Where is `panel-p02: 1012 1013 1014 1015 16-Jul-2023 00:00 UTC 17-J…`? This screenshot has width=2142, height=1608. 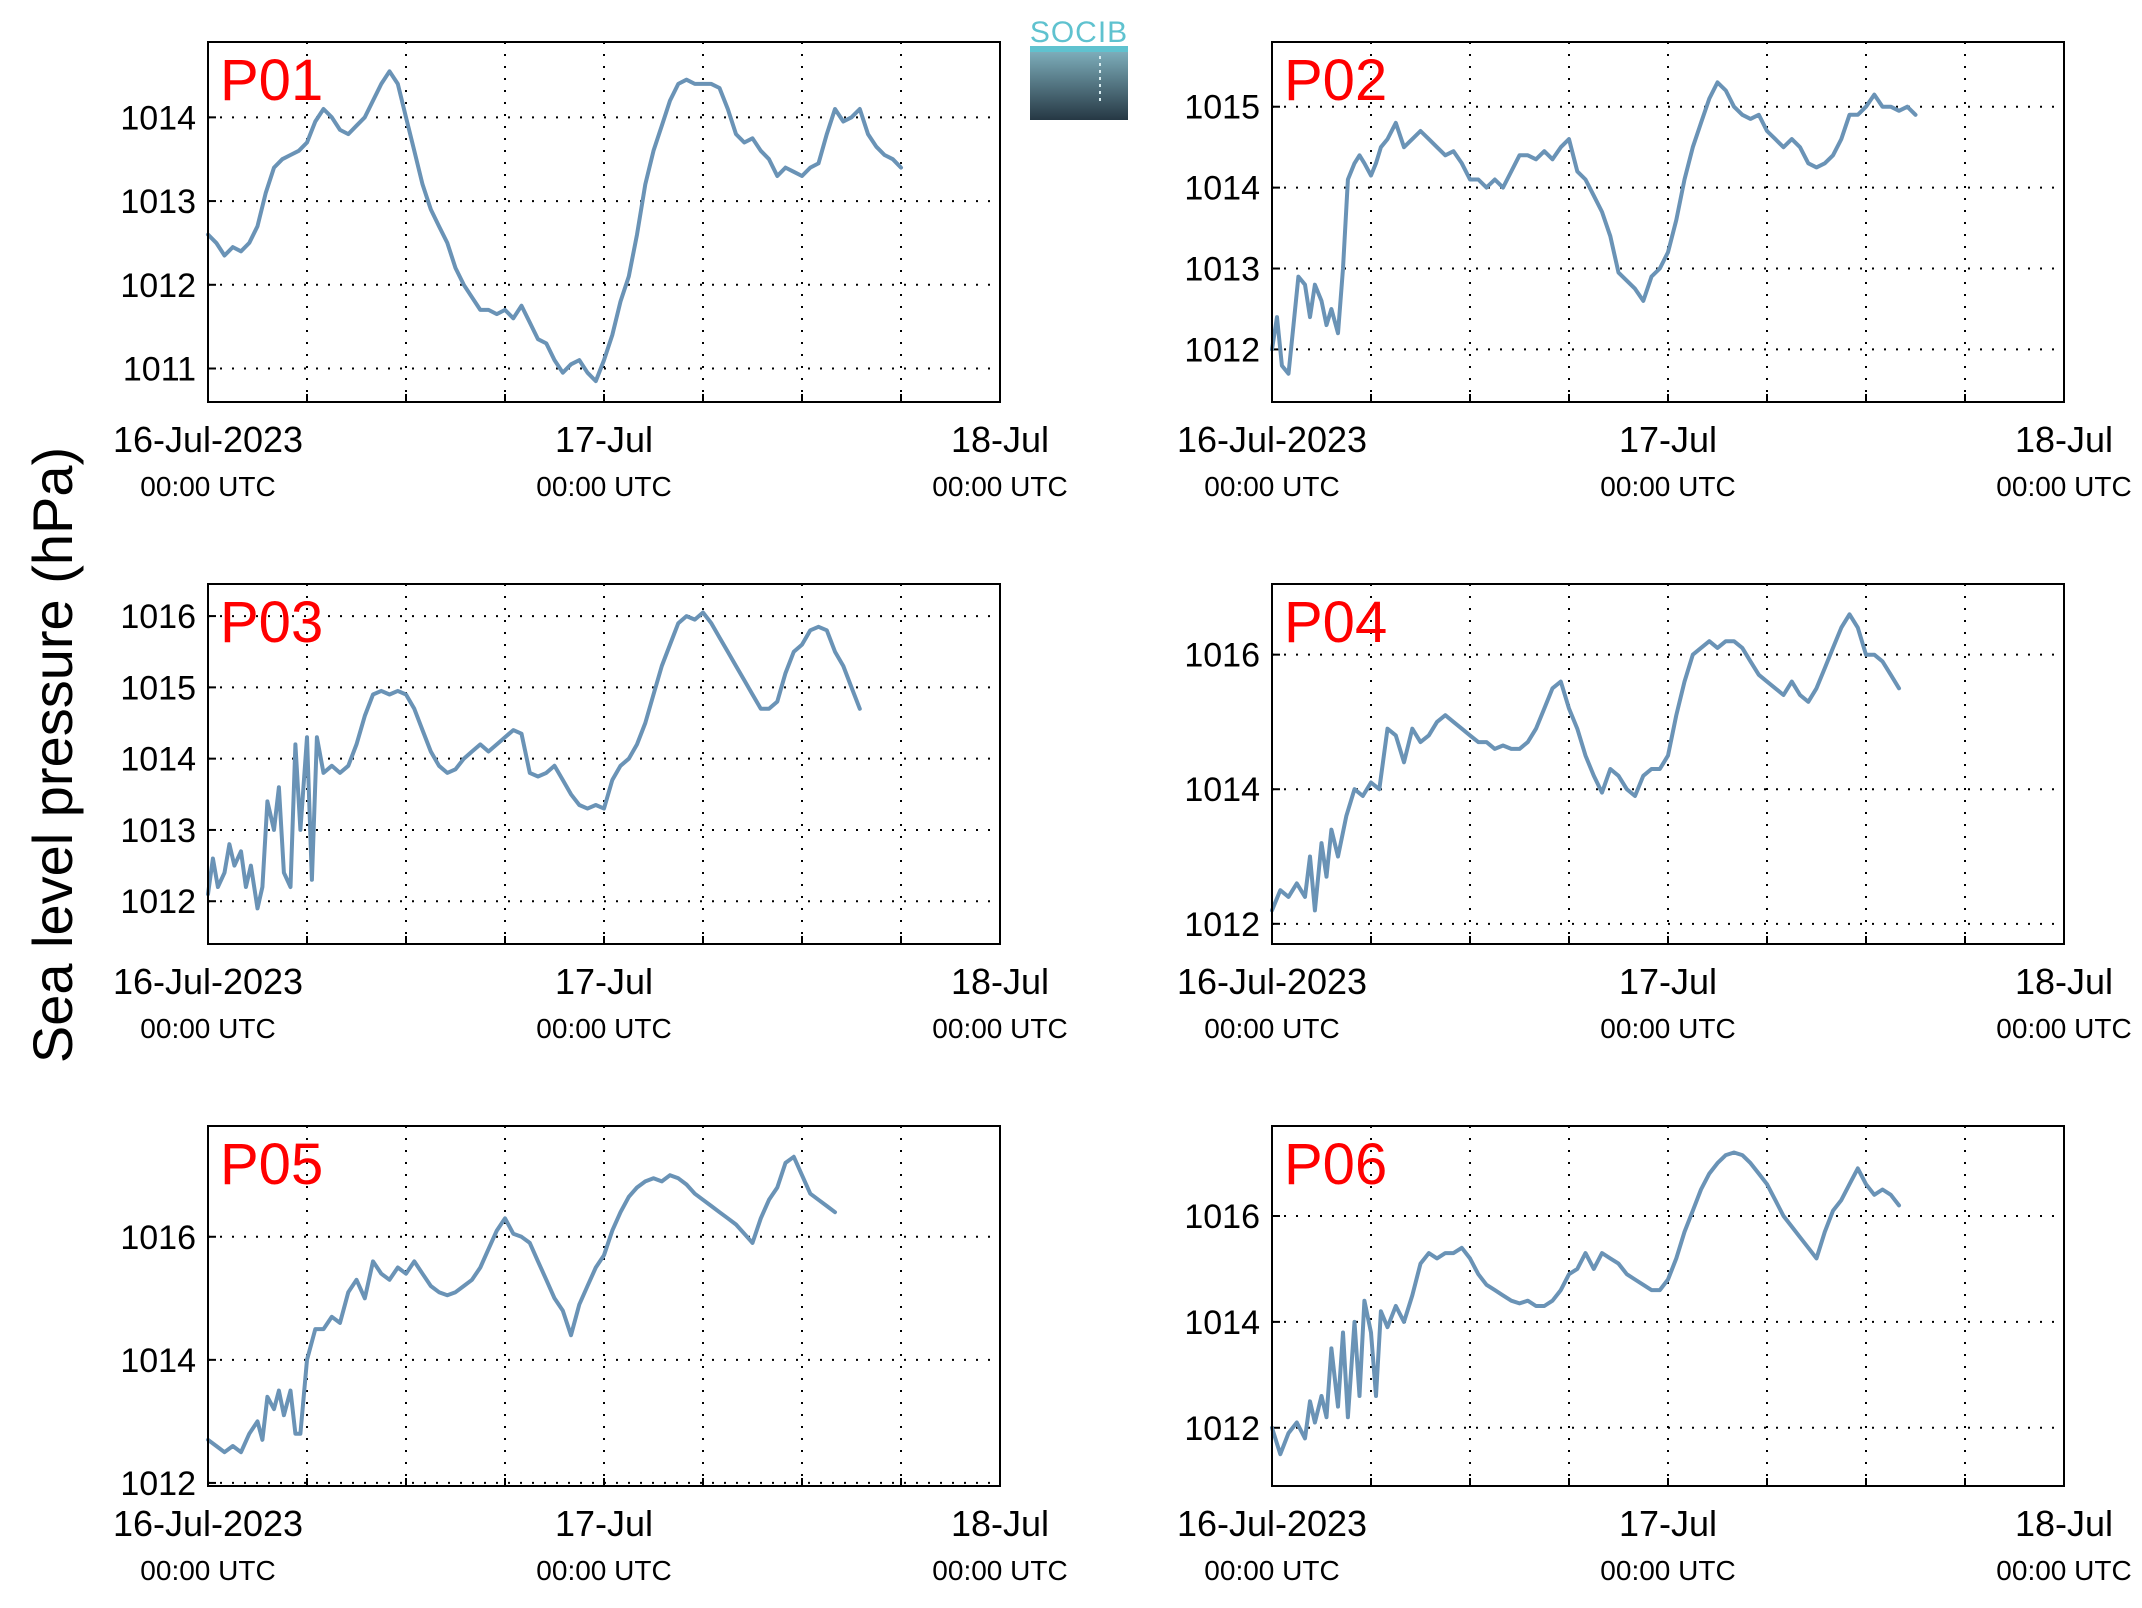 panel-p02: 1012 1013 1014 1015 16-Jul-2023 00:00 UTC 17-J… is located at coordinates (1654, 271).